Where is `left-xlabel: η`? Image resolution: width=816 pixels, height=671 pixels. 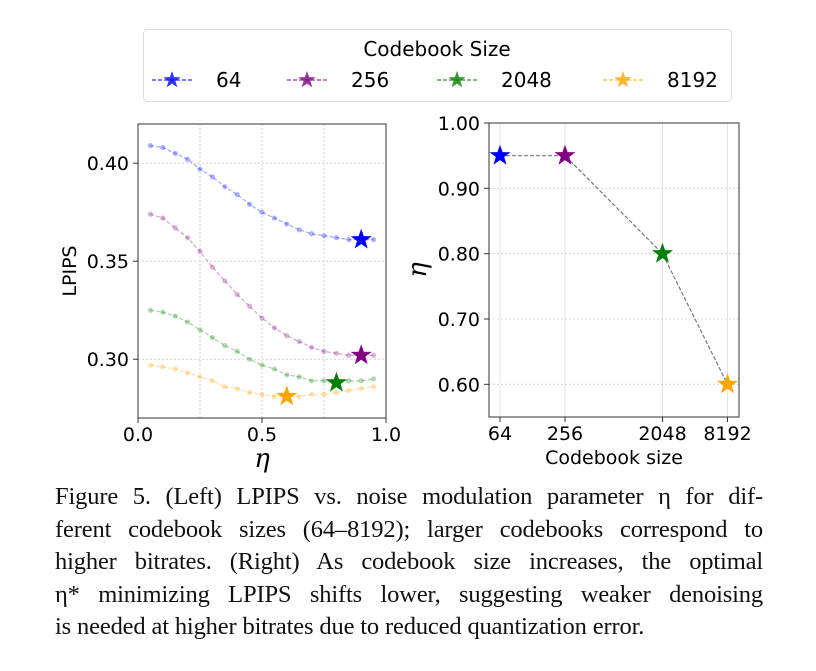
left-xlabel: η is located at coordinates (262, 459).